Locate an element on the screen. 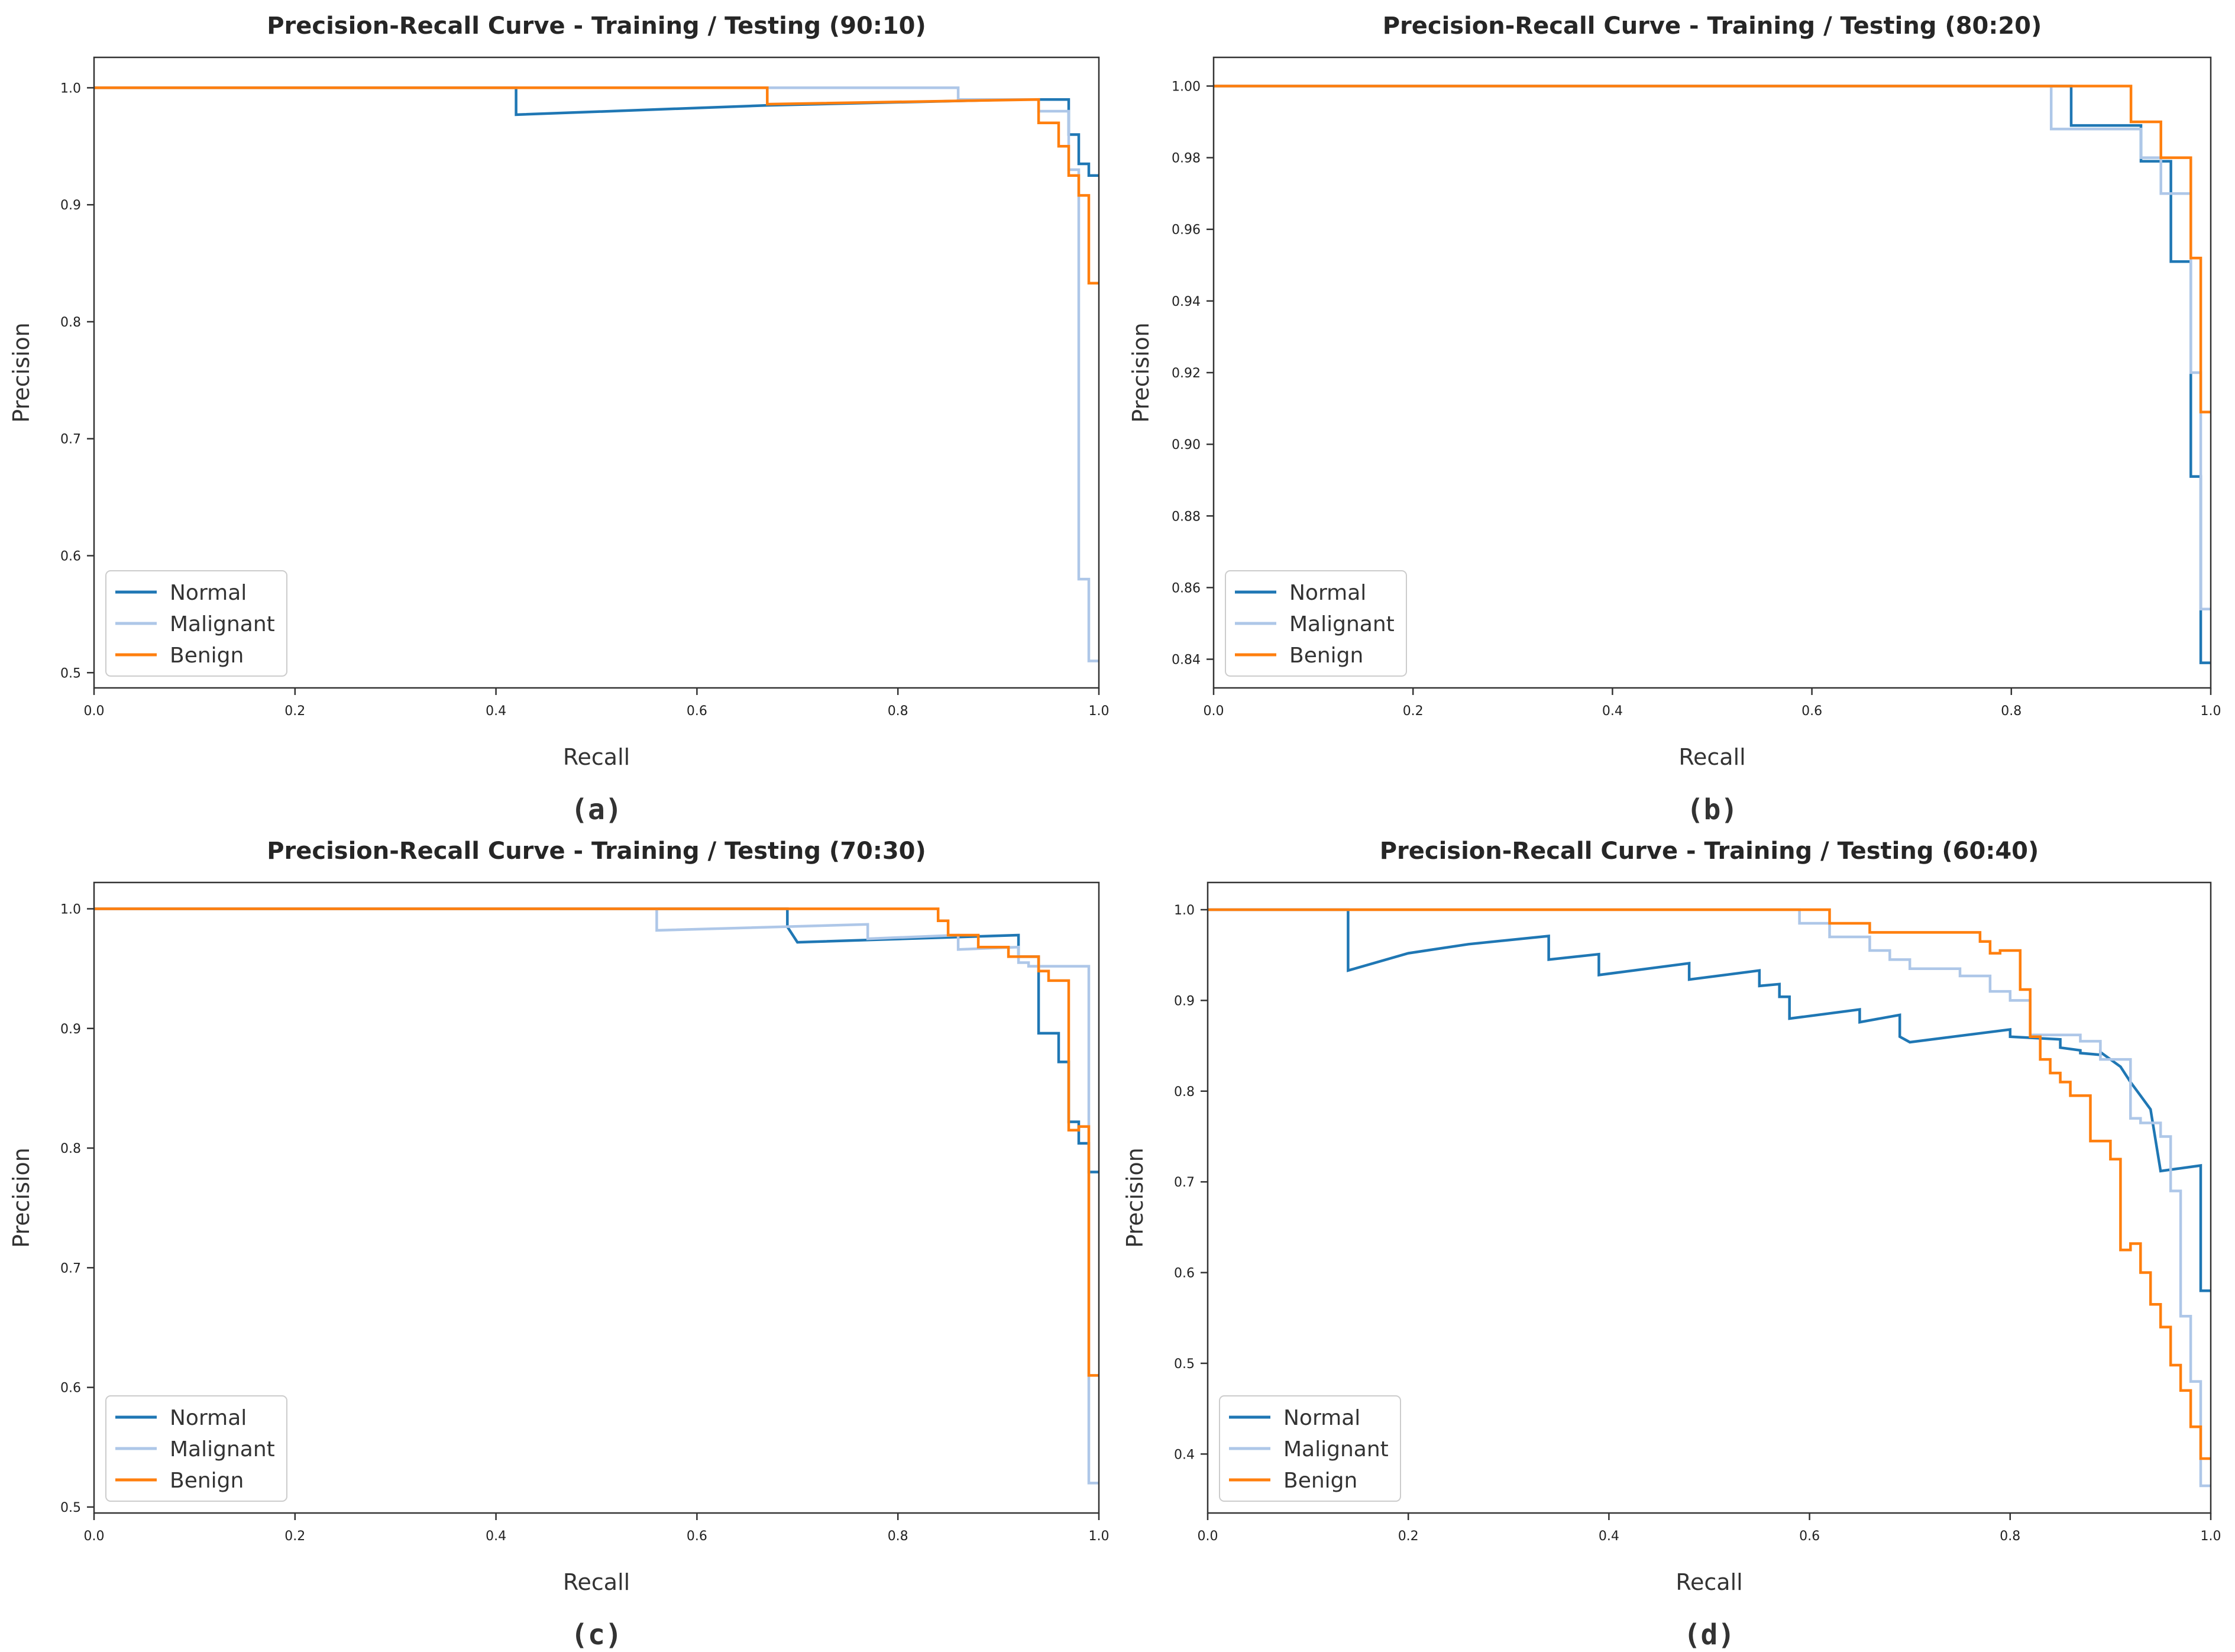 The height and width of the screenshot is (1652, 2235). y-tick-label: 0.86 is located at coordinates (1186, 588).